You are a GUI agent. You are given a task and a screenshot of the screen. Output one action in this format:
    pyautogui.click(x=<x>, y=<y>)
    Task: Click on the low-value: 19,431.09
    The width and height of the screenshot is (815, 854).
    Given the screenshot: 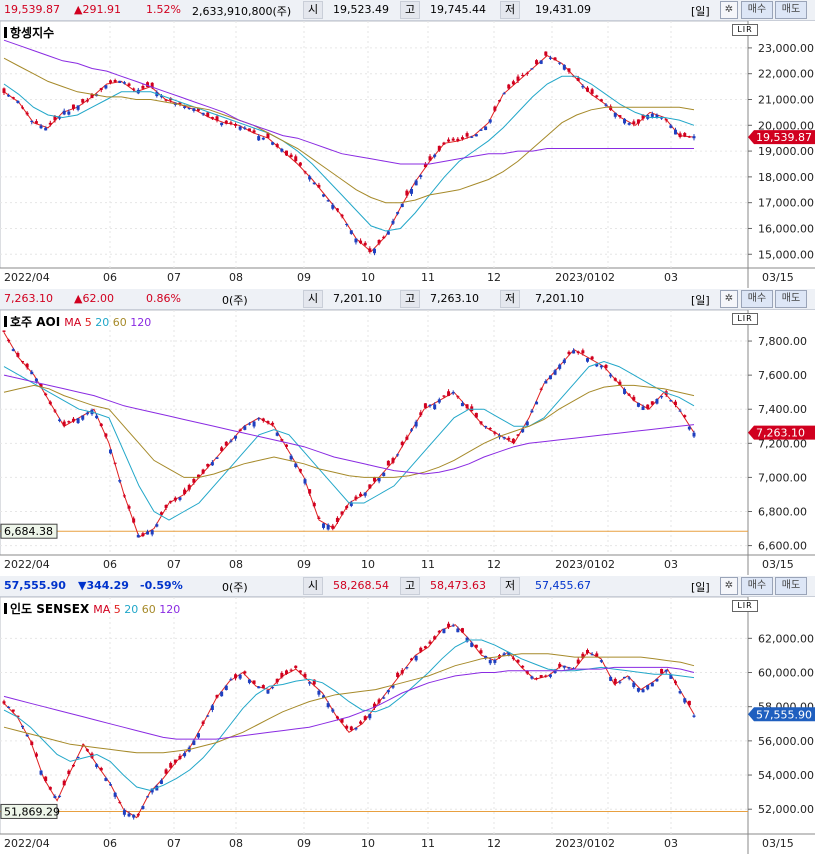 What is the action you would take?
    pyautogui.click(x=563, y=9)
    